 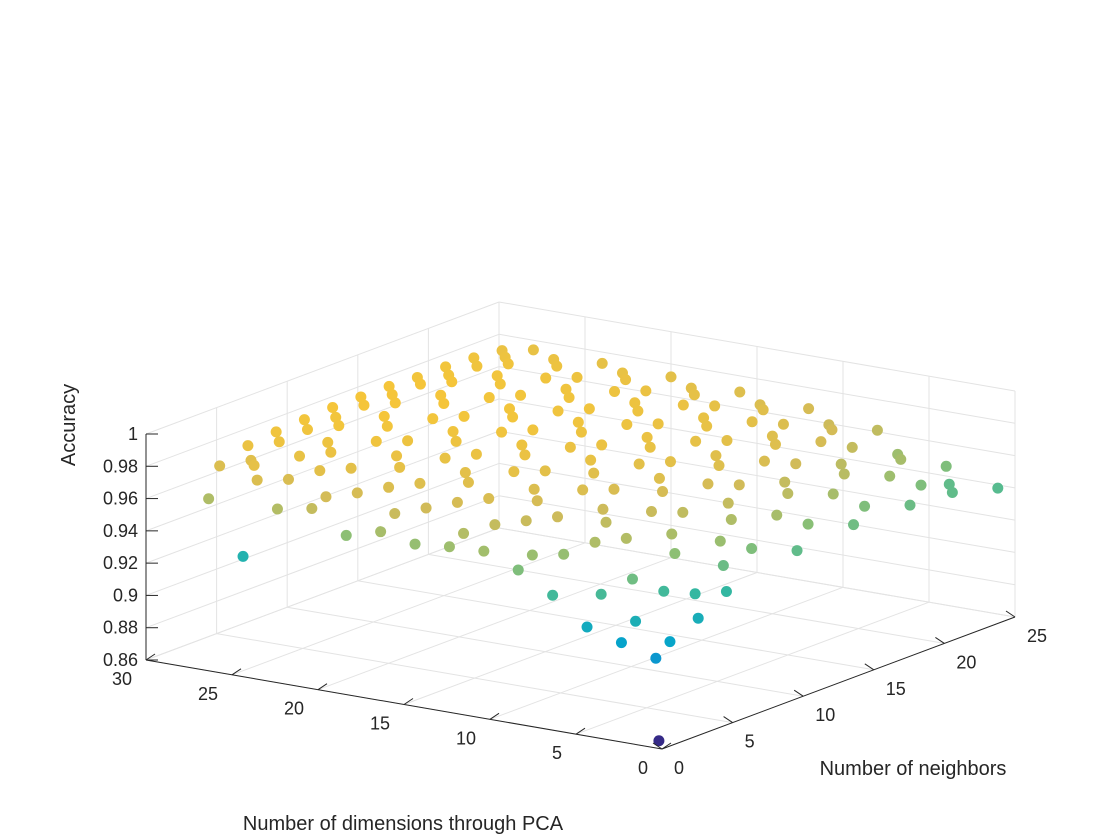 I want to click on z-tick-label: 0.86, so click(x=120, y=660).